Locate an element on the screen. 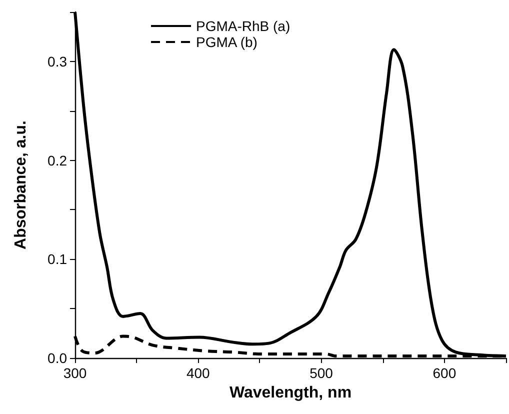 The image size is (509, 414). x-tick-label: 400 is located at coordinates (198, 373).